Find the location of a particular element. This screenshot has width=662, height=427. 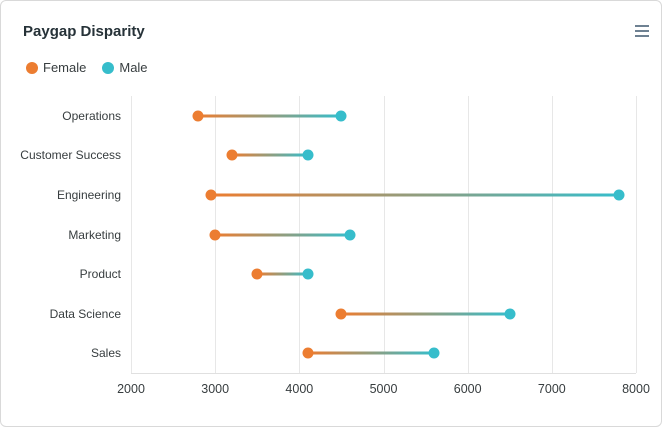

category-label: Data Science is located at coordinates (85, 313).